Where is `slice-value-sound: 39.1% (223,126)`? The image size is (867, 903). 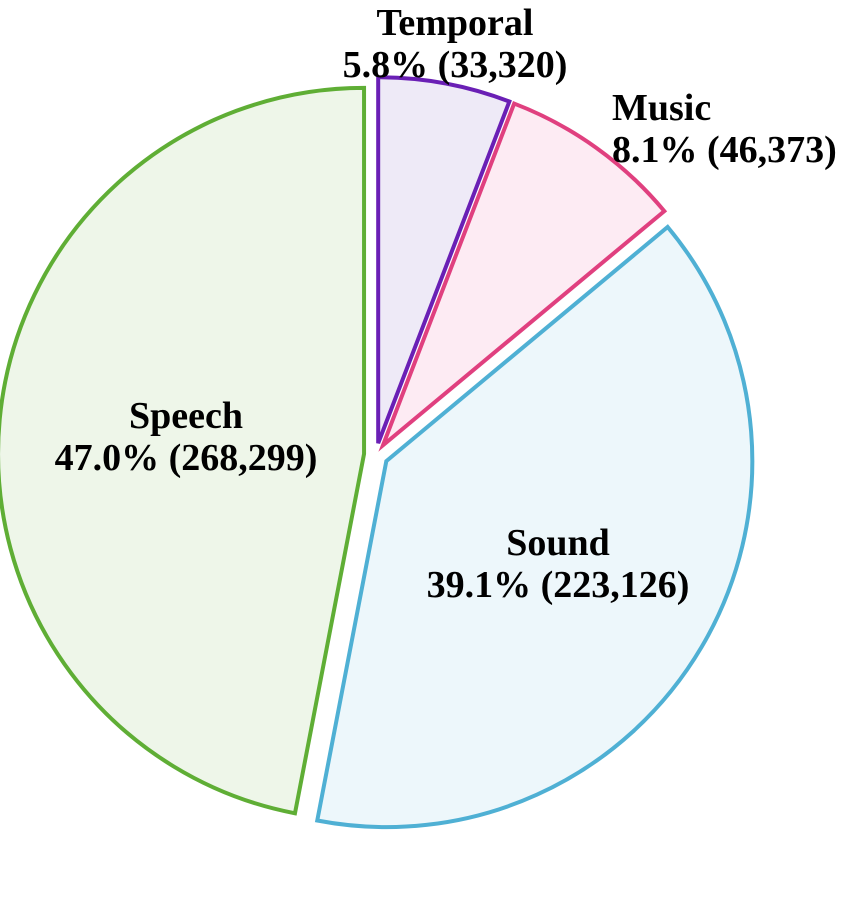 slice-value-sound: 39.1% (223,126) is located at coordinates (558, 585).